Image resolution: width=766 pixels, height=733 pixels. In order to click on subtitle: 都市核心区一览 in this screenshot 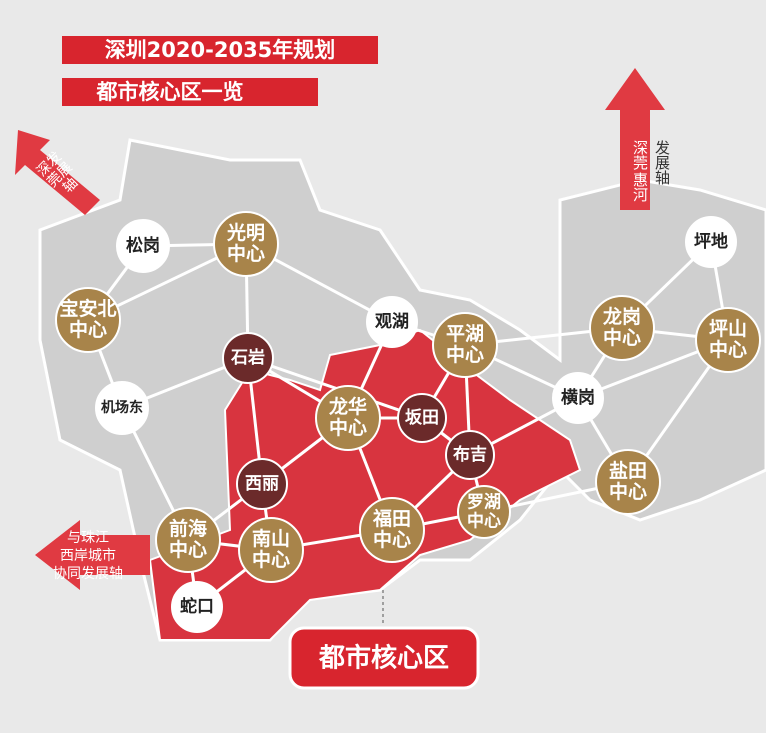, I will do `click(170, 92)`.